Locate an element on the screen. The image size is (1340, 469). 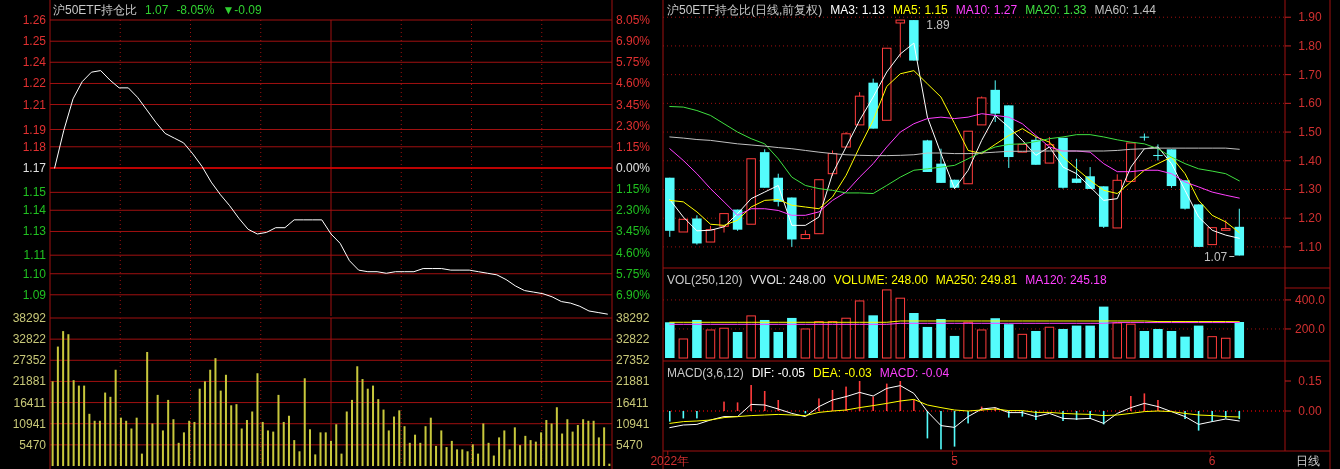
y-tick-label: 0.00 is located at coordinates (1310, 411).